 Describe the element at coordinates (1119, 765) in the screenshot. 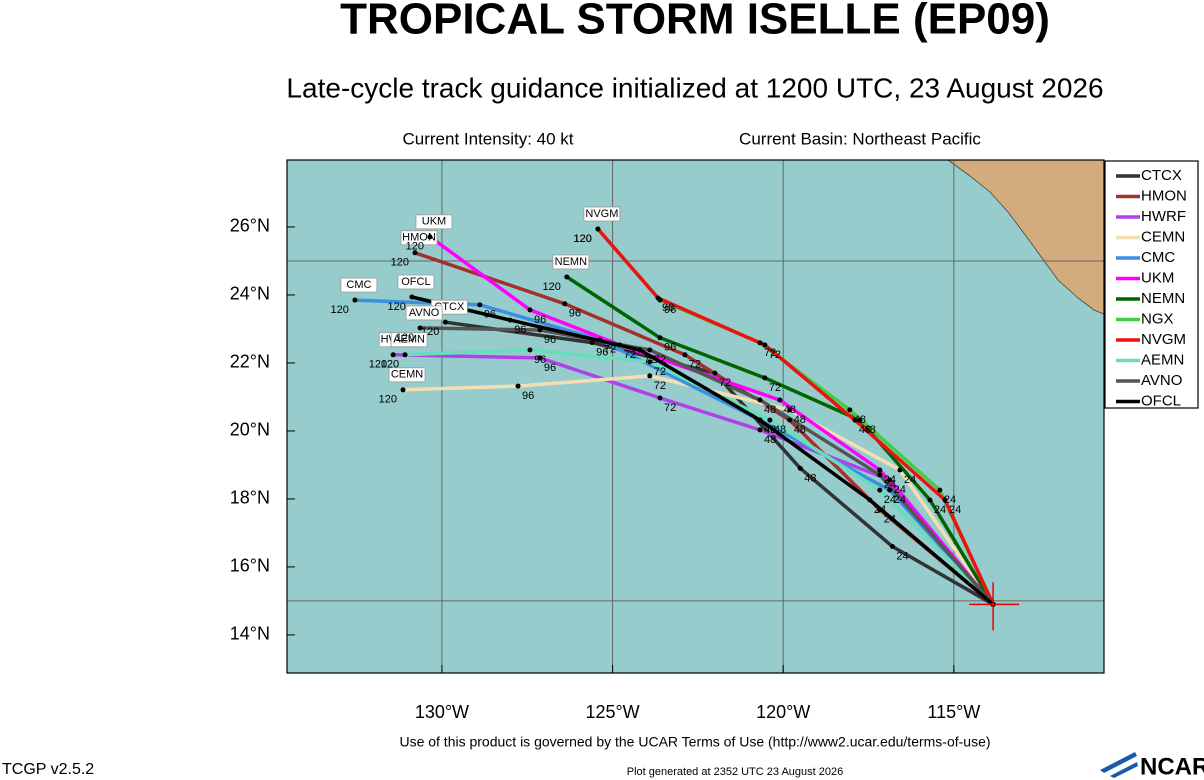

I see `logo-stripes` at that location.